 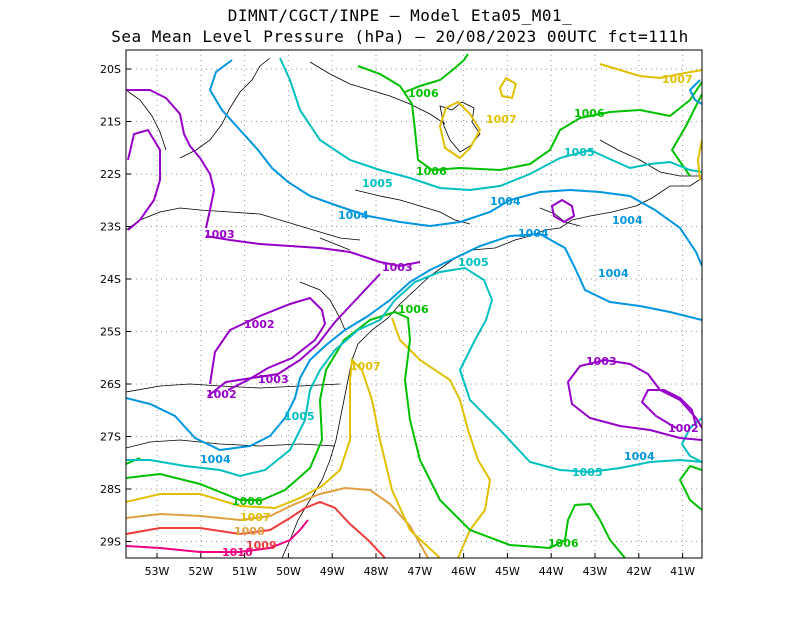 I want to click on x-tick-label: 41W, so click(x=682, y=571).